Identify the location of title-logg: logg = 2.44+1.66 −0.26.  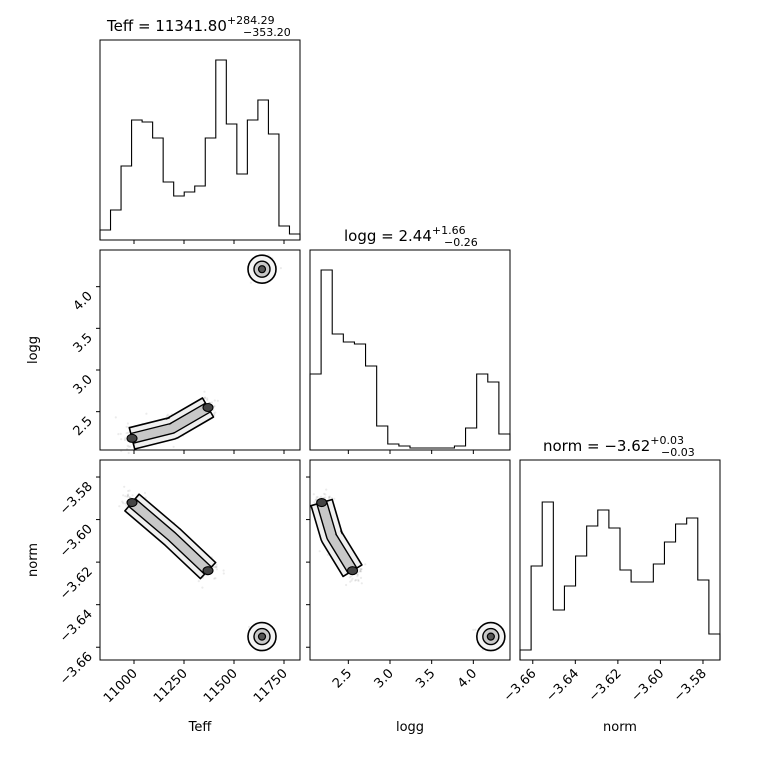
(411, 236).